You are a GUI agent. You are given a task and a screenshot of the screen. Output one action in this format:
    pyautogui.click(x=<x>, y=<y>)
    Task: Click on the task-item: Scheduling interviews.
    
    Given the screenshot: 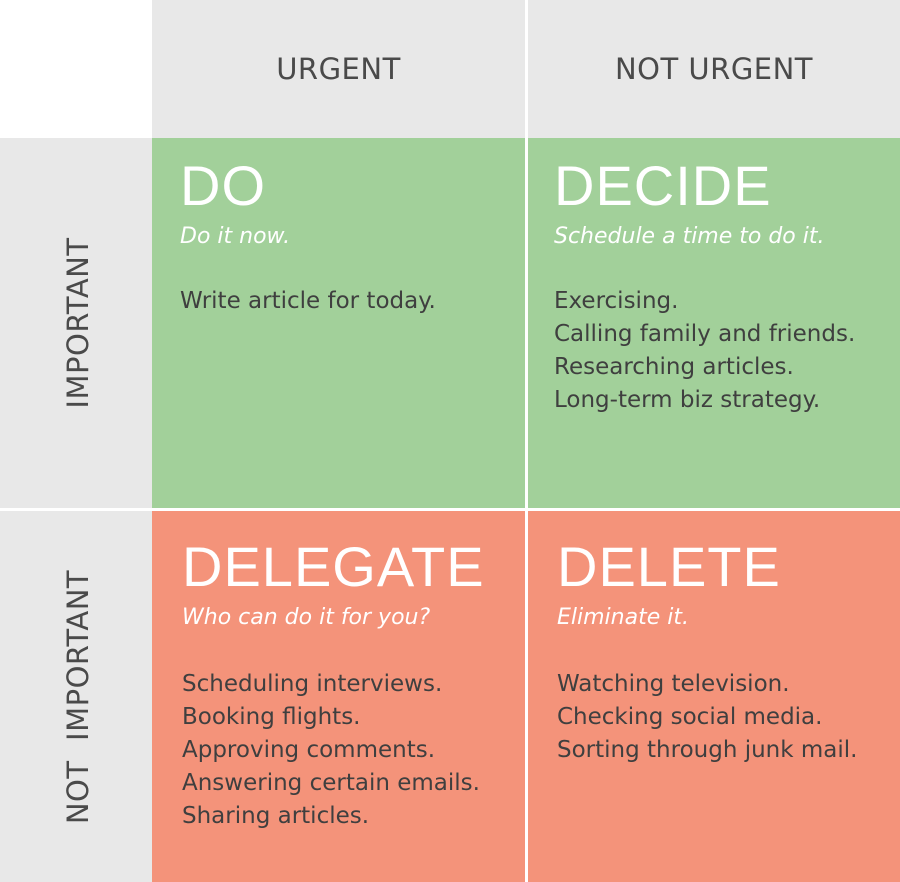 What is the action you would take?
    pyautogui.click(x=312, y=684)
    